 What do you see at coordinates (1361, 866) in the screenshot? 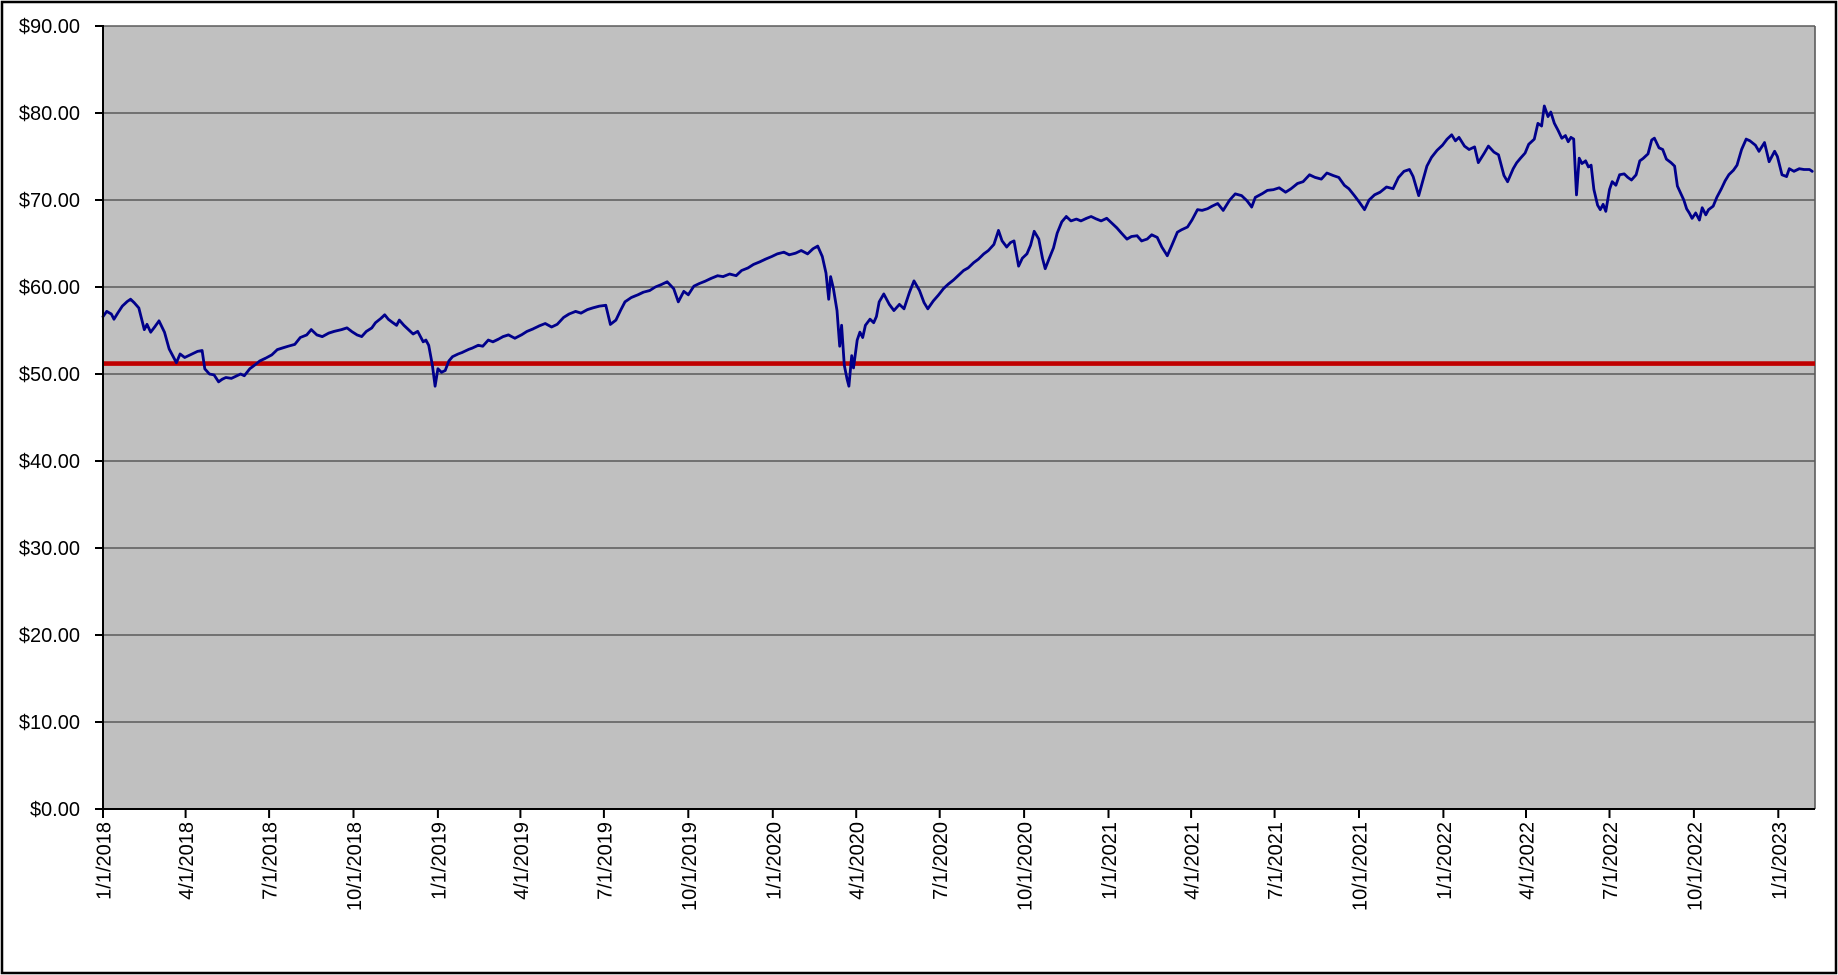
I see `x-axis-label: 10/1/2021` at bounding box center [1361, 866].